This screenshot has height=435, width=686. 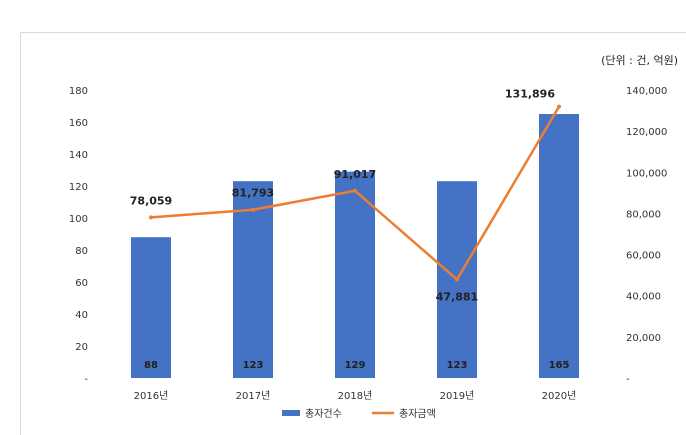 I want to click on legend-bar-swatch, so click(x=291, y=413).